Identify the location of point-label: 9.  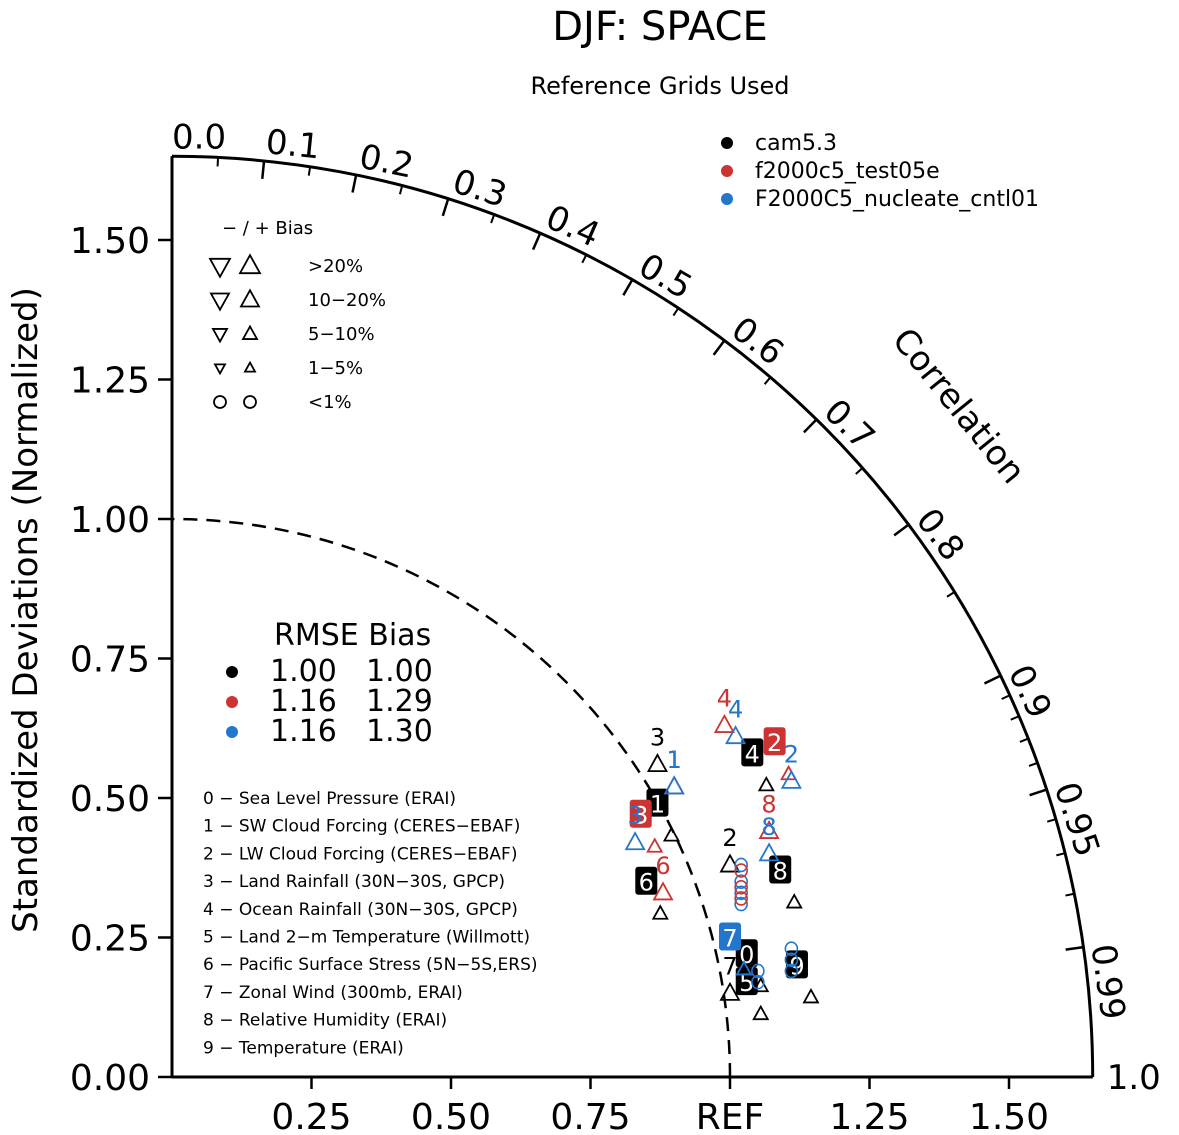
(796, 966).